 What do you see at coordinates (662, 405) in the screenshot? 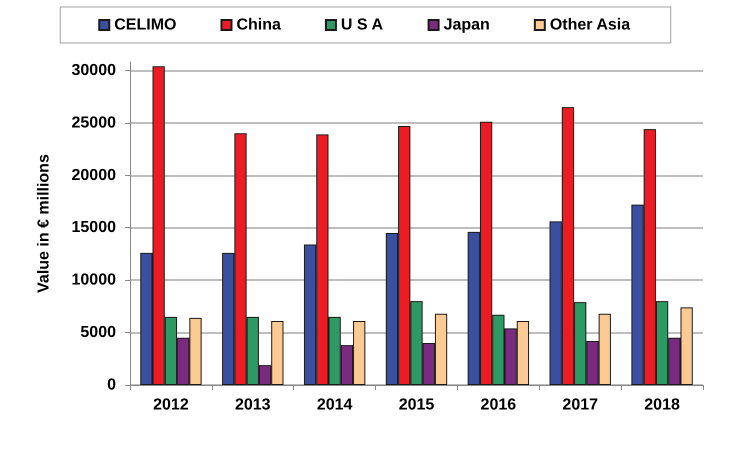
I see `x-tick-label: 2018` at bounding box center [662, 405].